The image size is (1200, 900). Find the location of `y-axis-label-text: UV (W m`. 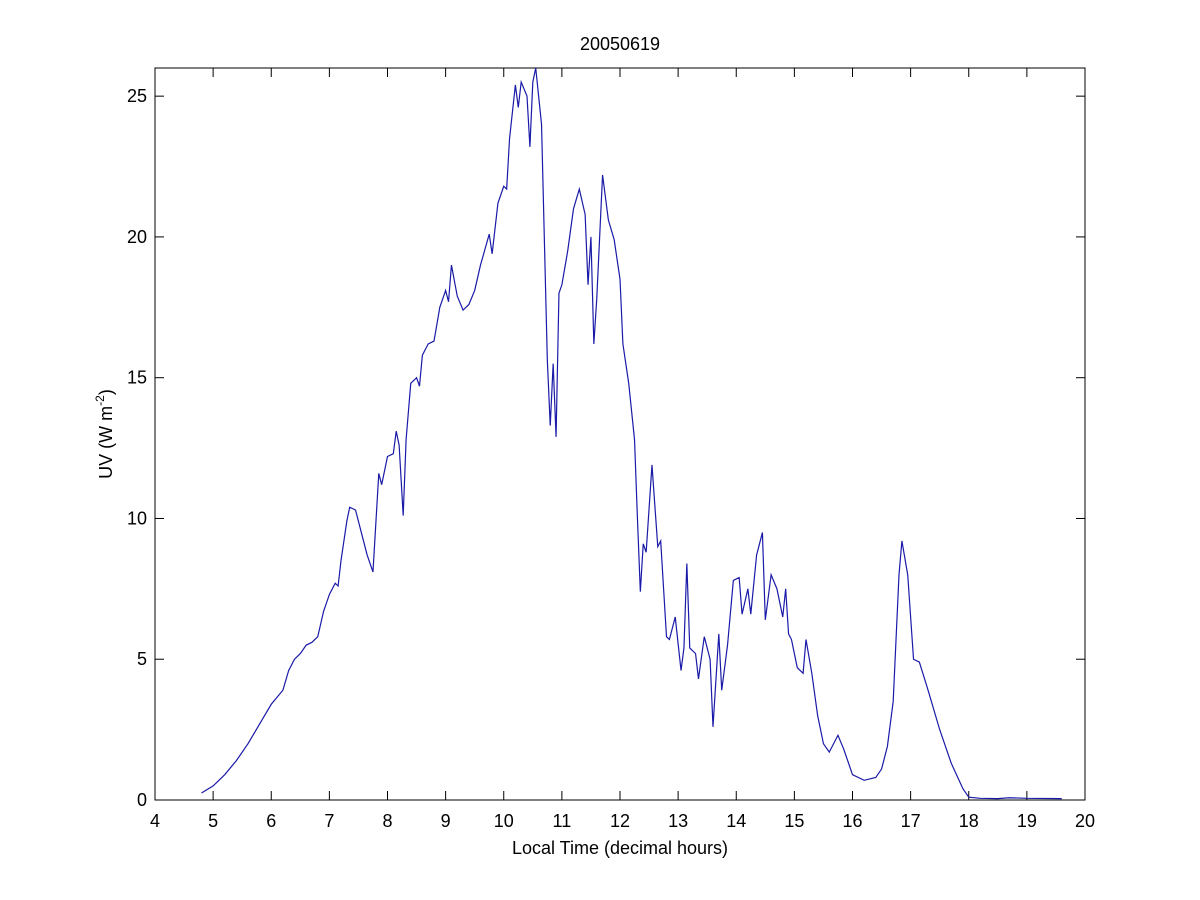

y-axis-label-text: UV (W m is located at coordinates (106, 442).